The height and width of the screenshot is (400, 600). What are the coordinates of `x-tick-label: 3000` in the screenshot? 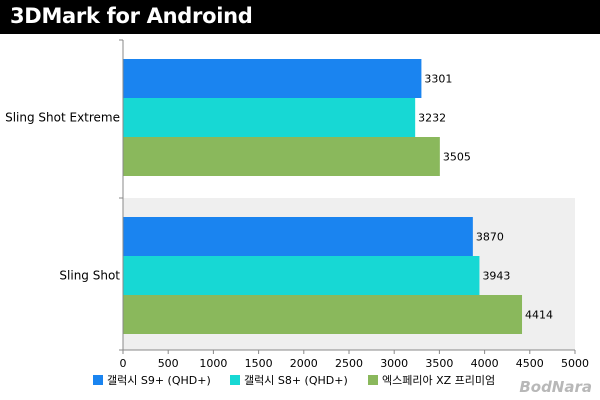 It's located at (394, 363).